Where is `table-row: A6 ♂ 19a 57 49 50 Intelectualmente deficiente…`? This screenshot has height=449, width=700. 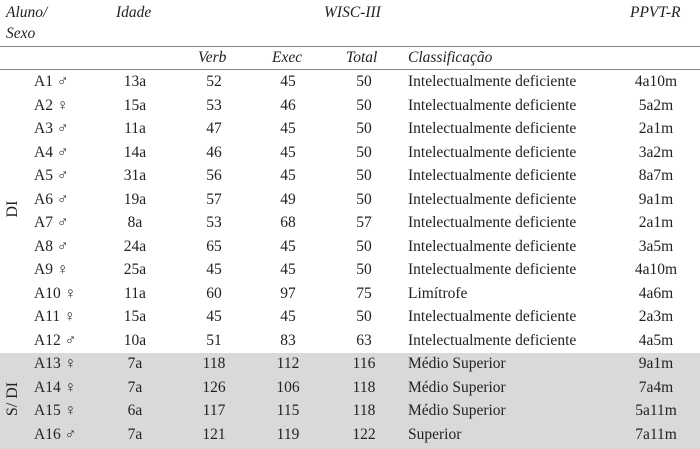 table-row: A6 ♂ 19a 57 49 50 Intelectualmente deficiente… is located at coordinates (350, 200).